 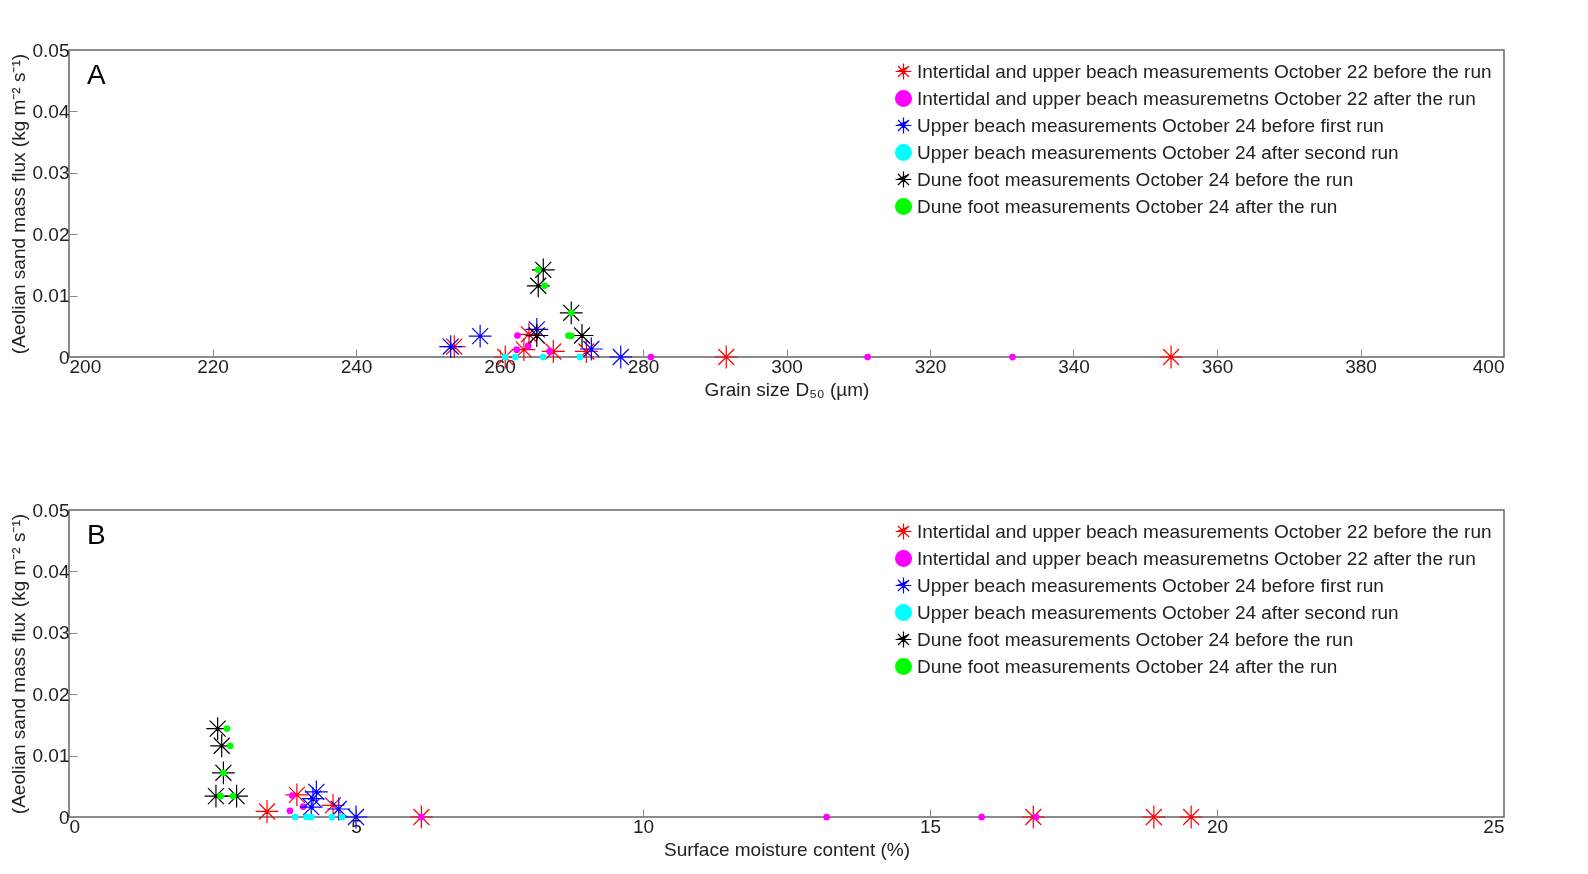 What do you see at coordinates (930, 366) in the screenshot?
I see `x-tick-label: 320` at bounding box center [930, 366].